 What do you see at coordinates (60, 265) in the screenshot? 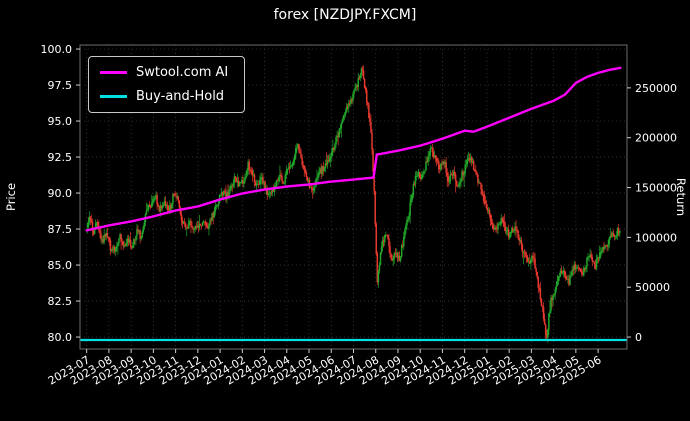
I see `svg-text: 85.0` at bounding box center [60, 265].